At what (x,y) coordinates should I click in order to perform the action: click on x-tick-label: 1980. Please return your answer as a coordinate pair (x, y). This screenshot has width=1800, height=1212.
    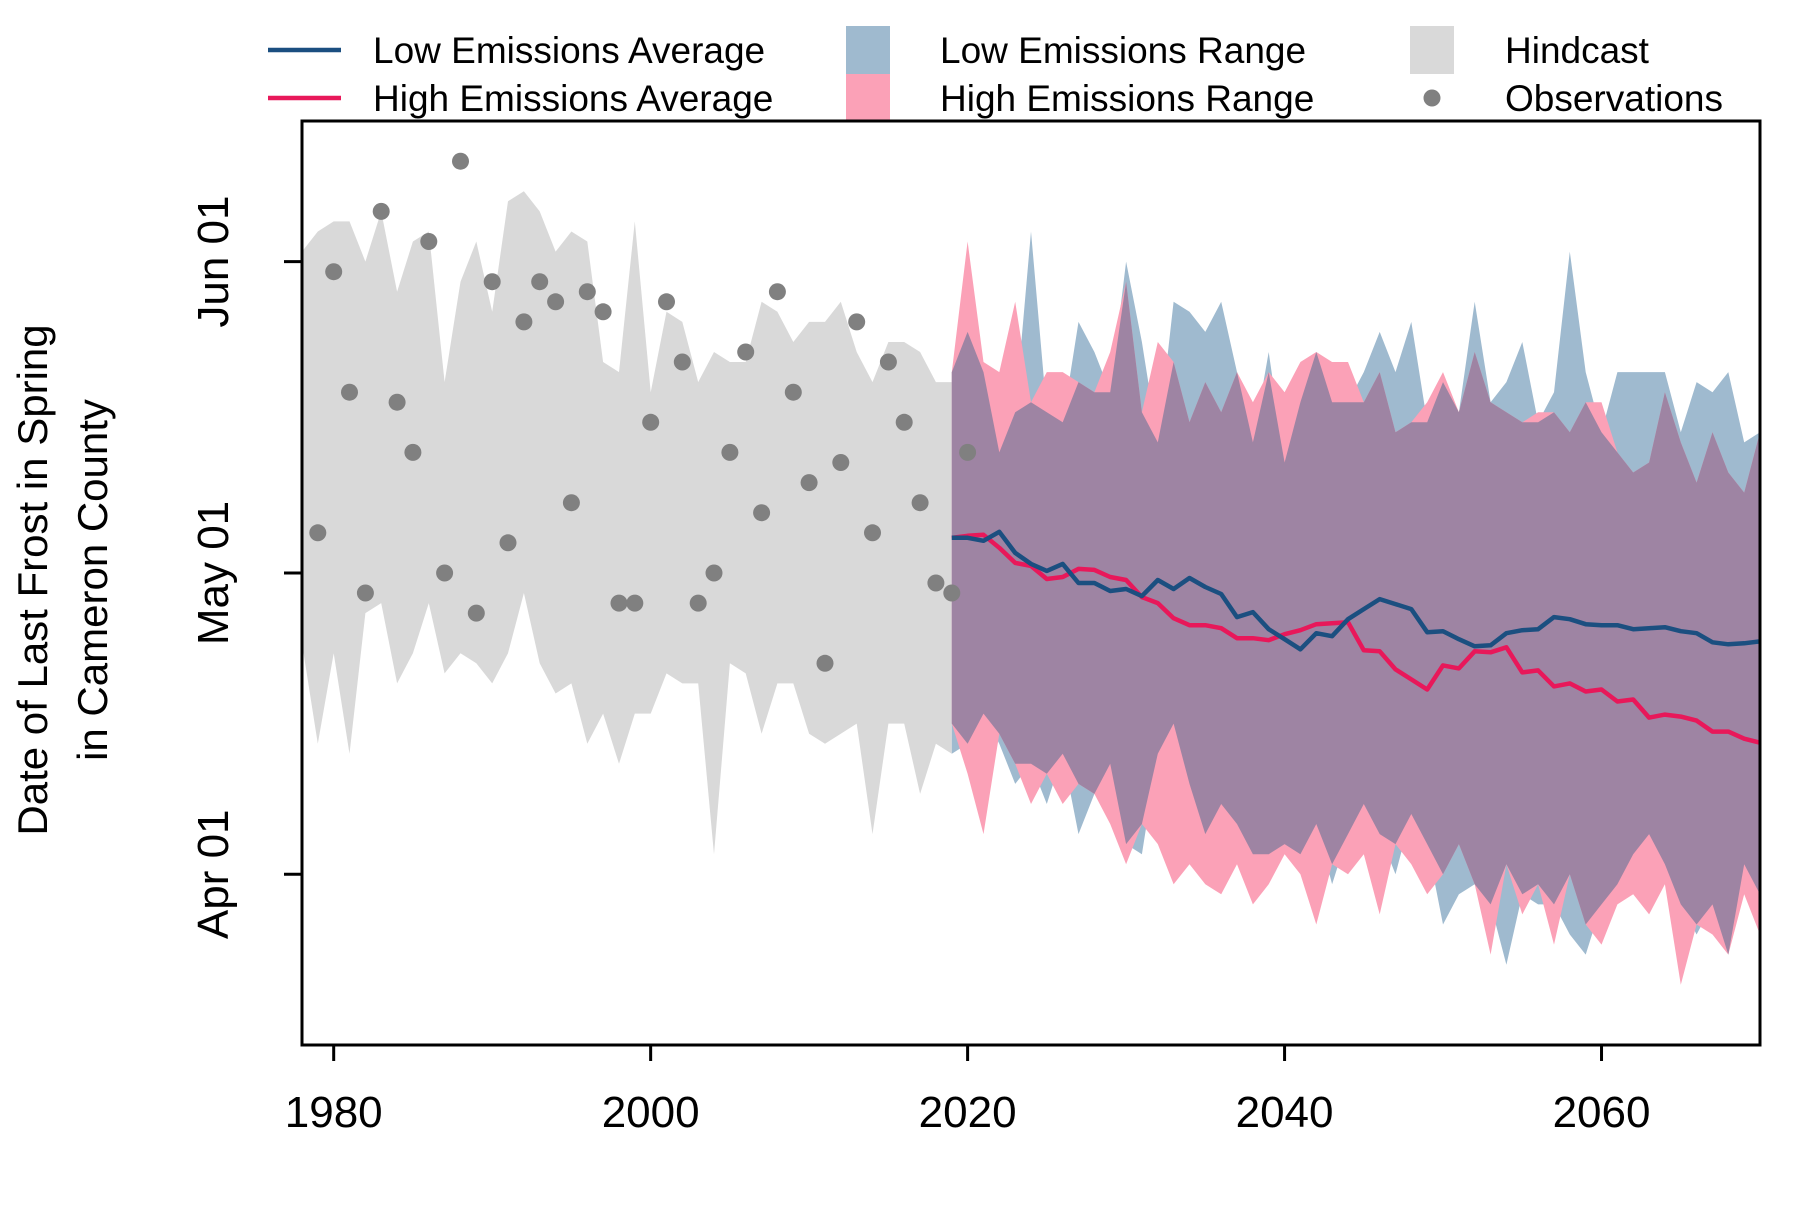
    Looking at the image, I should click on (334, 1112).